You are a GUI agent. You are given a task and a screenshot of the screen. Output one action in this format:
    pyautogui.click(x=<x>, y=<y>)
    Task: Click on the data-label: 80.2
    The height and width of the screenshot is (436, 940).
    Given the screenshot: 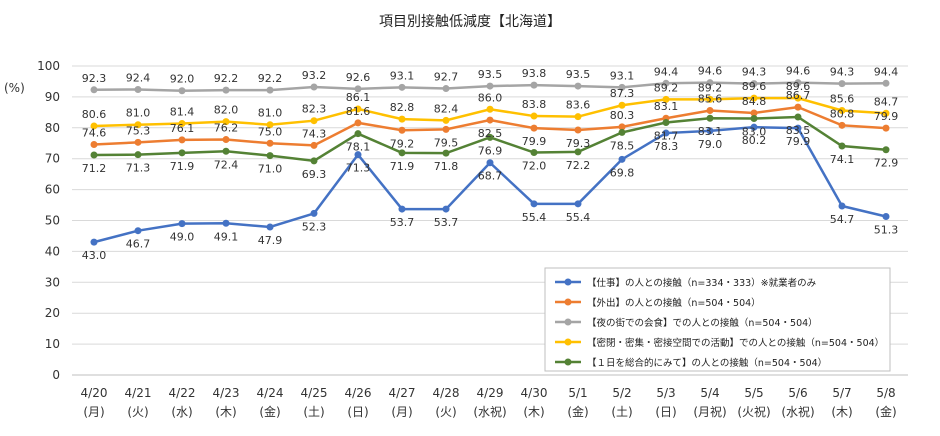 What is the action you would take?
    pyautogui.click(x=754, y=140)
    